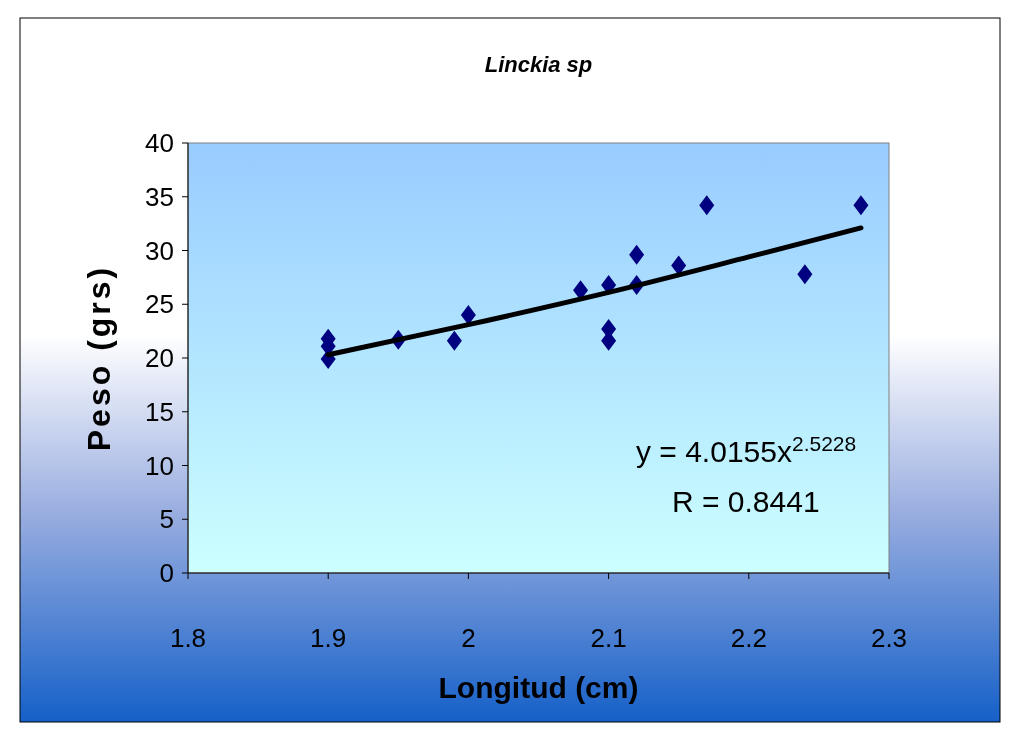 The width and height of the screenshot is (1017, 733). I want to click on y-tick-label: 0, so click(166, 573).